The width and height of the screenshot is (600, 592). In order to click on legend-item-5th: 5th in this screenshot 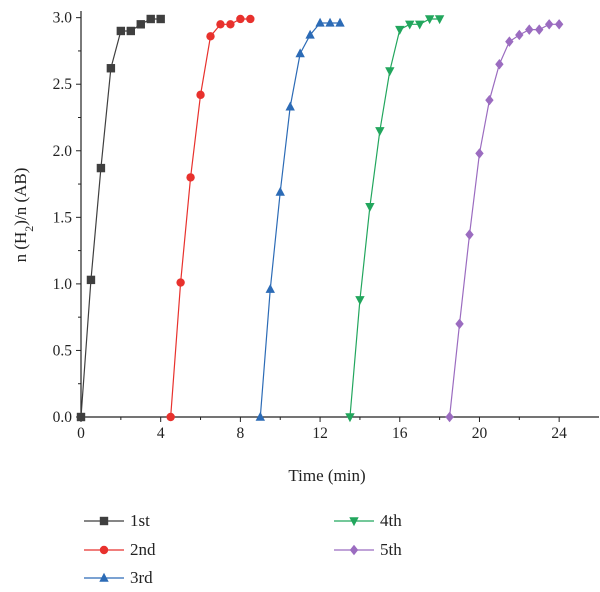, I will do `click(368, 549)`.